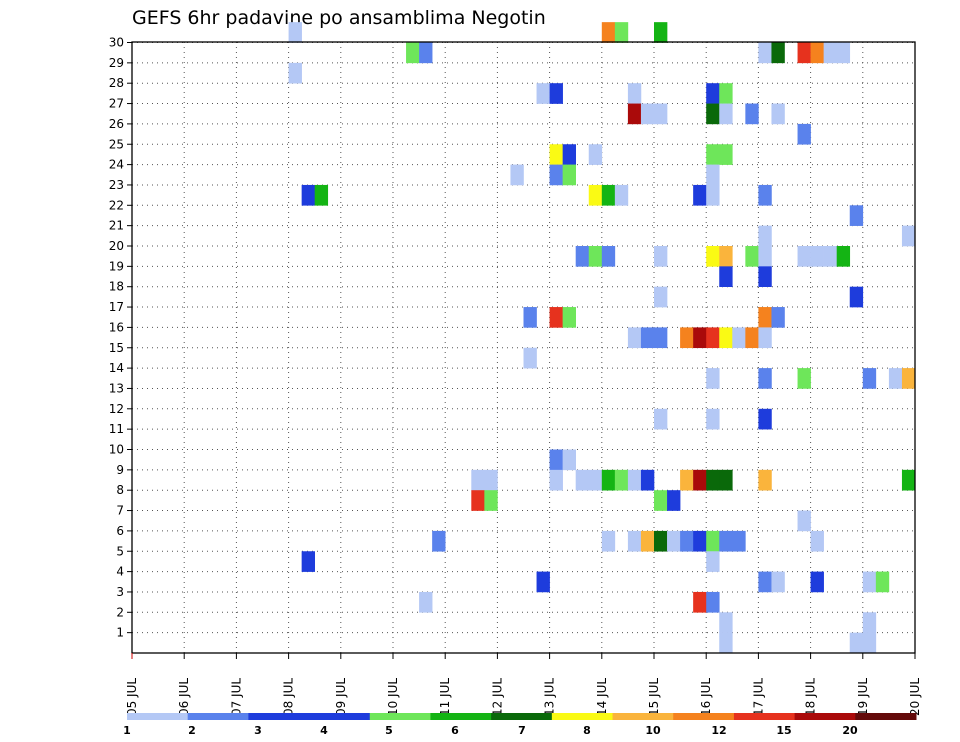 Image resolution: width=960 pixels, height=742 pixels. Describe the element at coordinates (120, 470) in the screenshot. I see `y-tick-label: 9` at that location.